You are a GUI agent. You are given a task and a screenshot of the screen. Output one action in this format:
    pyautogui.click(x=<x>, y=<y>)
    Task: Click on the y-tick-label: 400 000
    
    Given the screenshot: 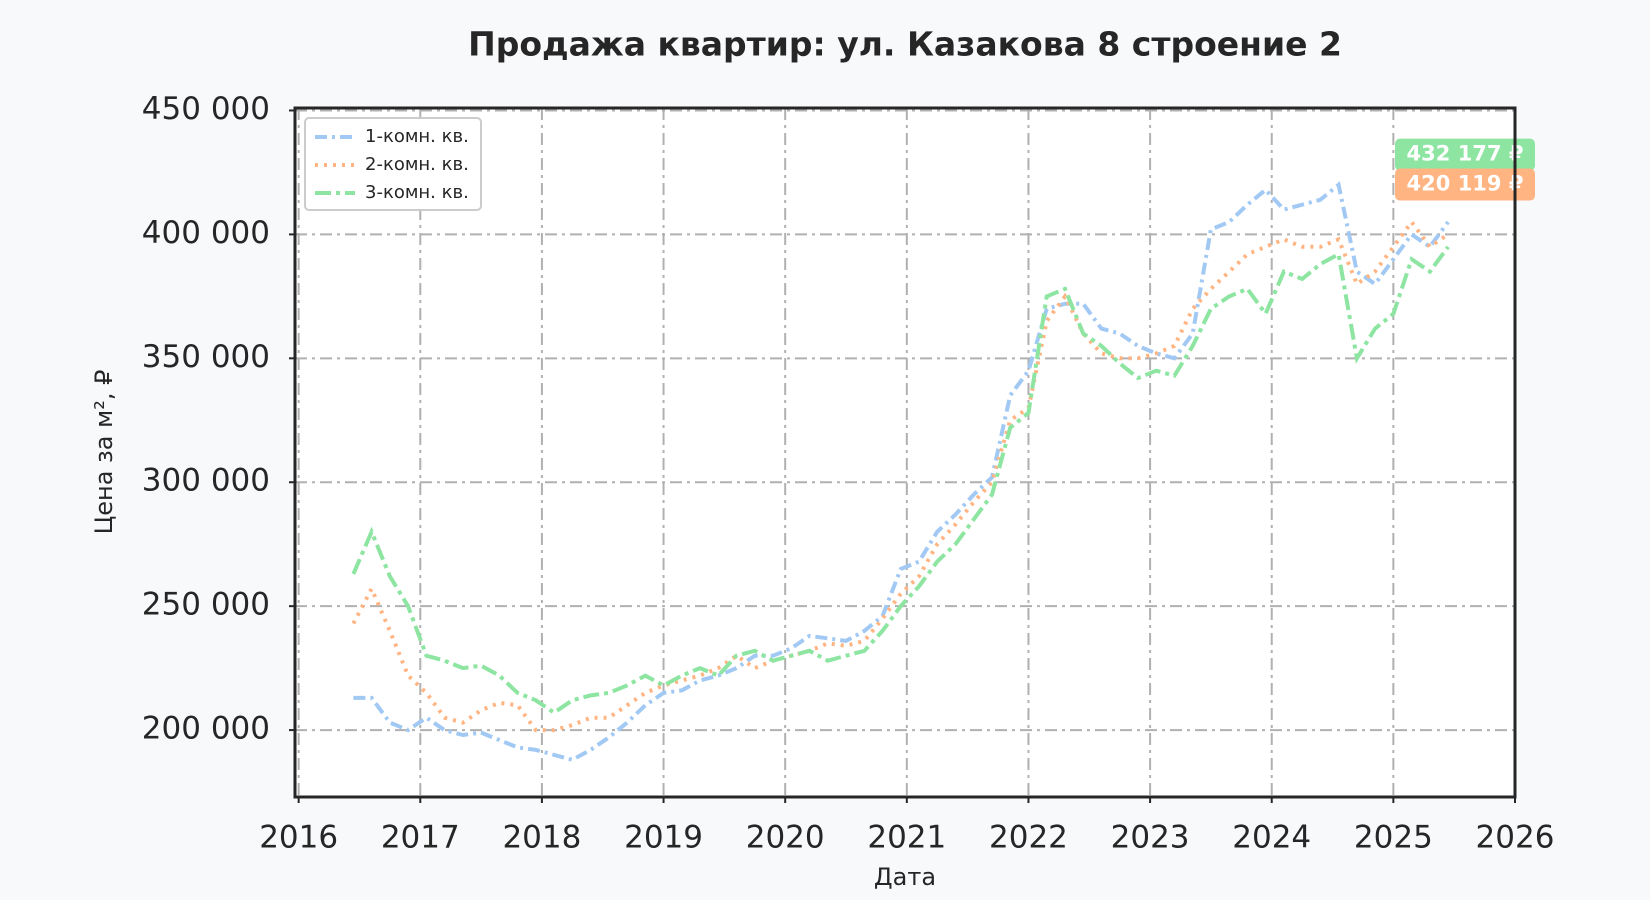 What is the action you would take?
    pyautogui.click(x=206, y=233)
    